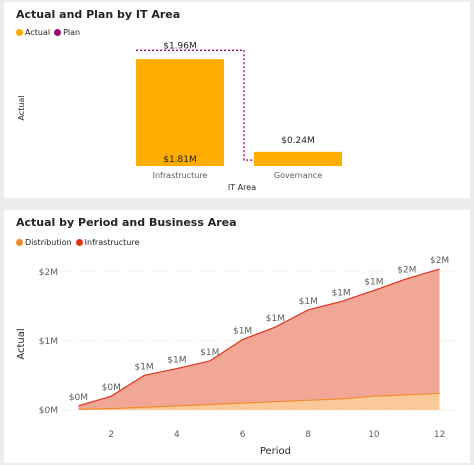 The width and height of the screenshot is (474, 465). I want to click on x-axis-title: IT Area, so click(242, 187).